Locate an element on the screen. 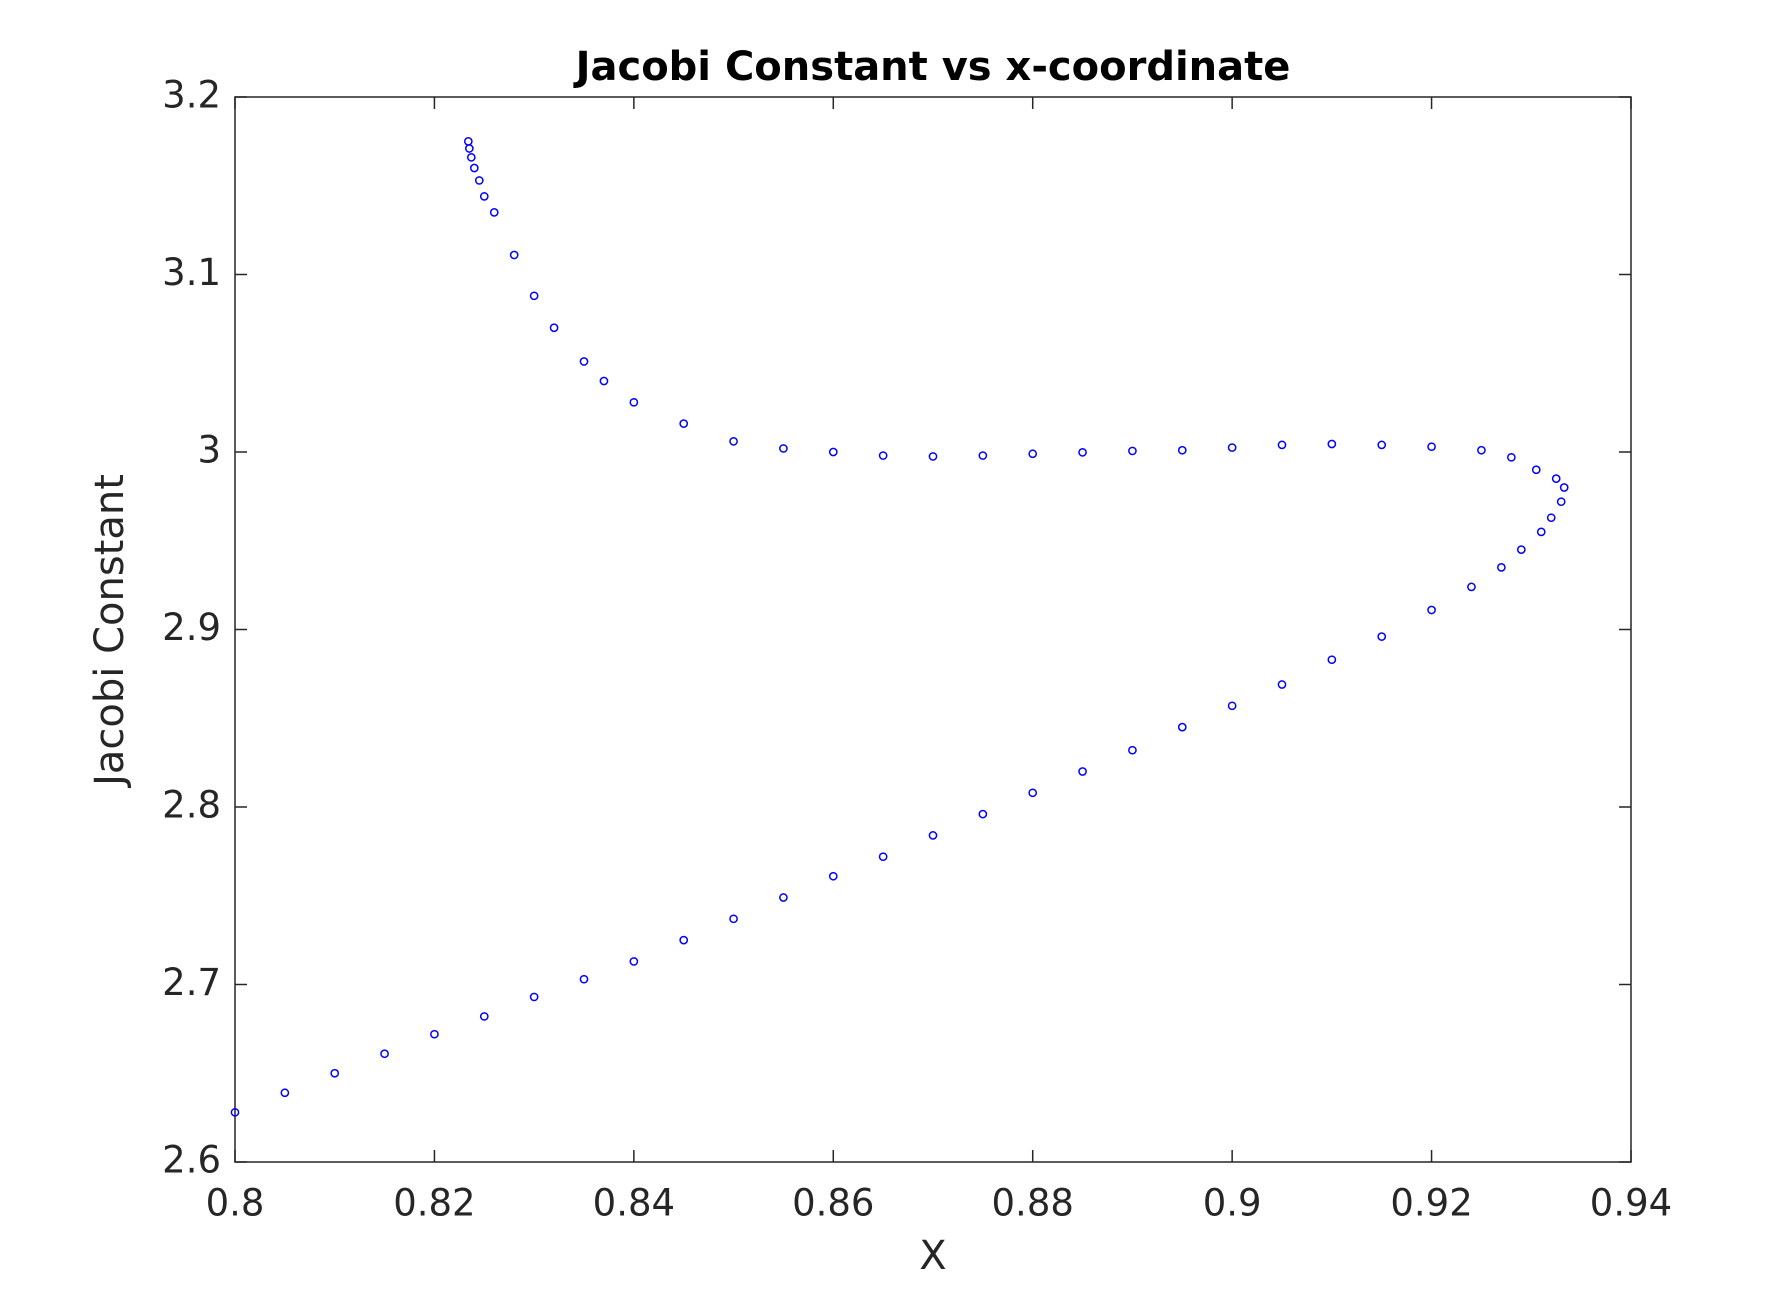  y-tick-label: 2.8 is located at coordinates (191, 805).